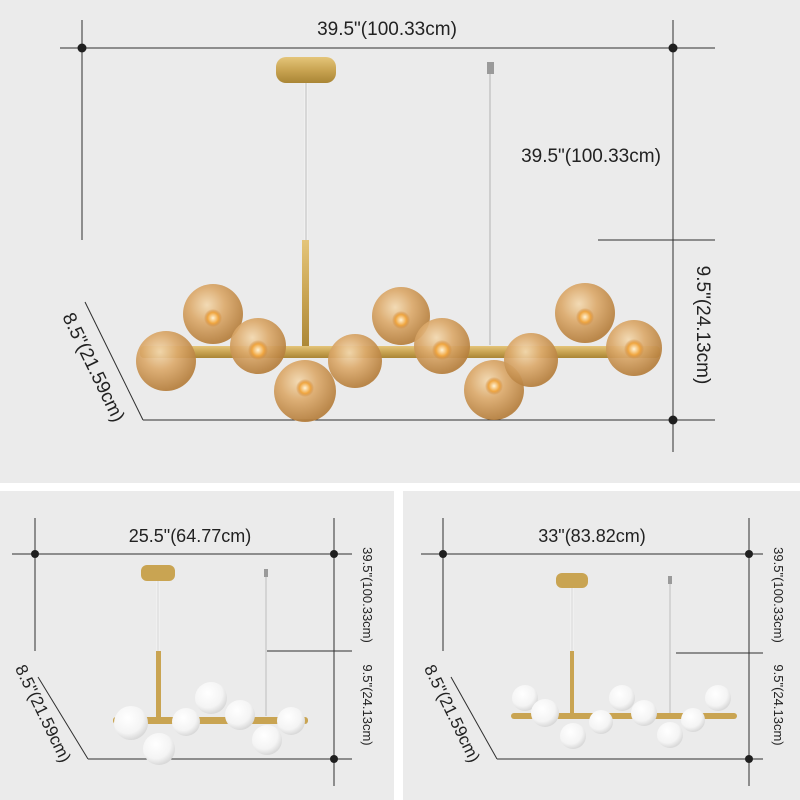  Describe the element at coordinates (591, 536) in the screenshot. I see `width-label: 33"(83.82cm)` at that location.